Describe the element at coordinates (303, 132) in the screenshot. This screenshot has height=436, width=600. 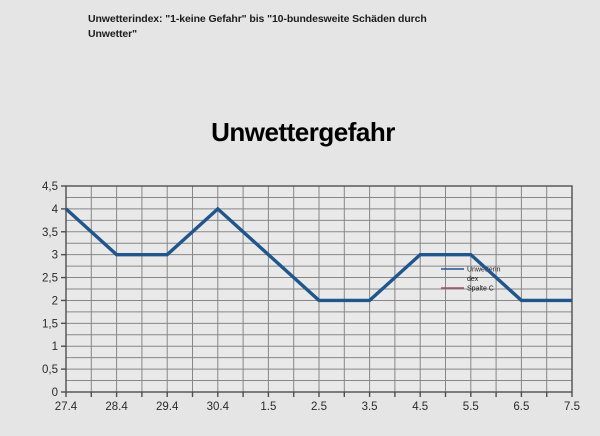
I see `chart-title: Unwettergefahr` at that location.